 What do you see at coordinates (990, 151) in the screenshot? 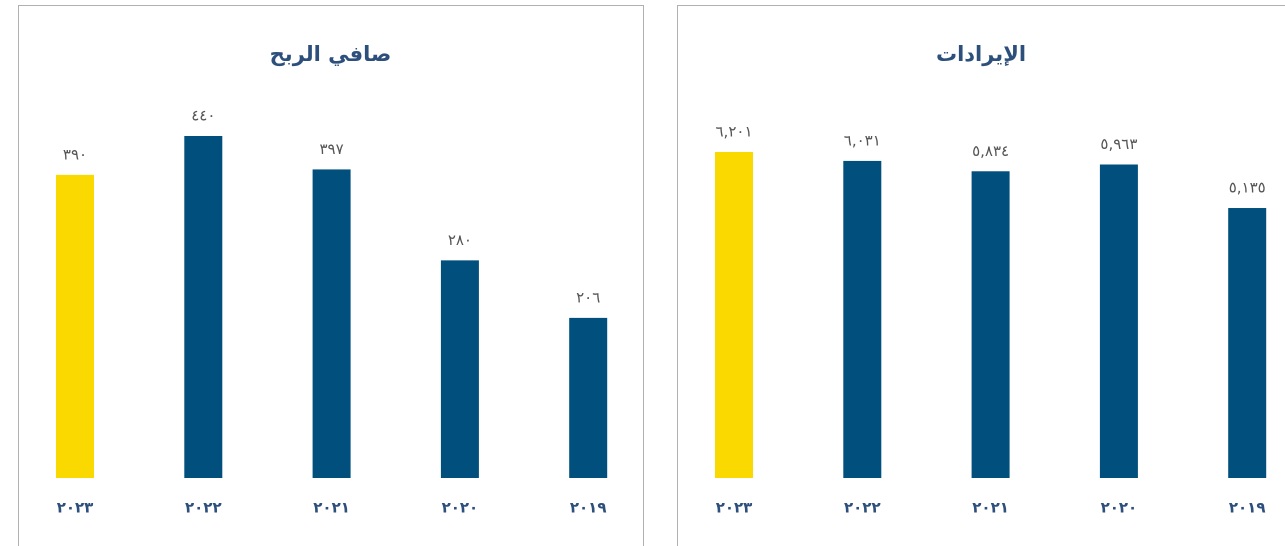
I see `value-label: ٥,٨٣٤` at bounding box center [990, 151].